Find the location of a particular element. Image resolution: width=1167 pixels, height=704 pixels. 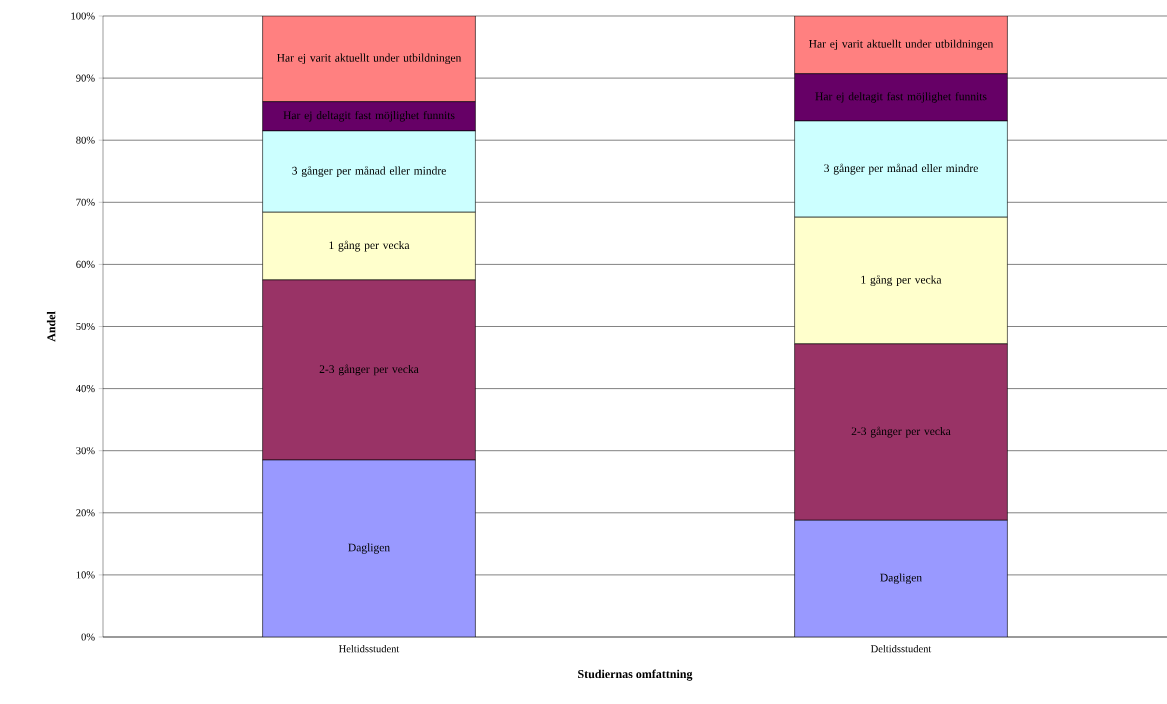

text: Dagligen is located at coordinates (369, 548).